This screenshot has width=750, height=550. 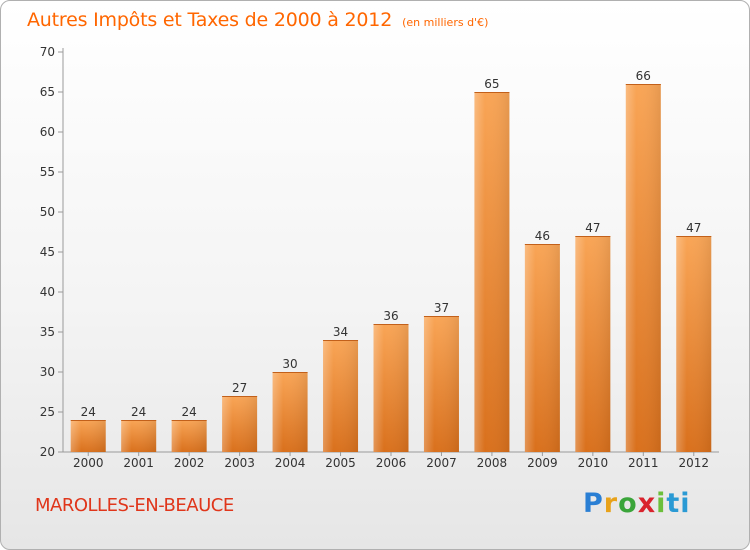 What do you see at coordinates (647, 503) in the screenshot?
I see `logo-letter: x` at bounding box center [647, 503].